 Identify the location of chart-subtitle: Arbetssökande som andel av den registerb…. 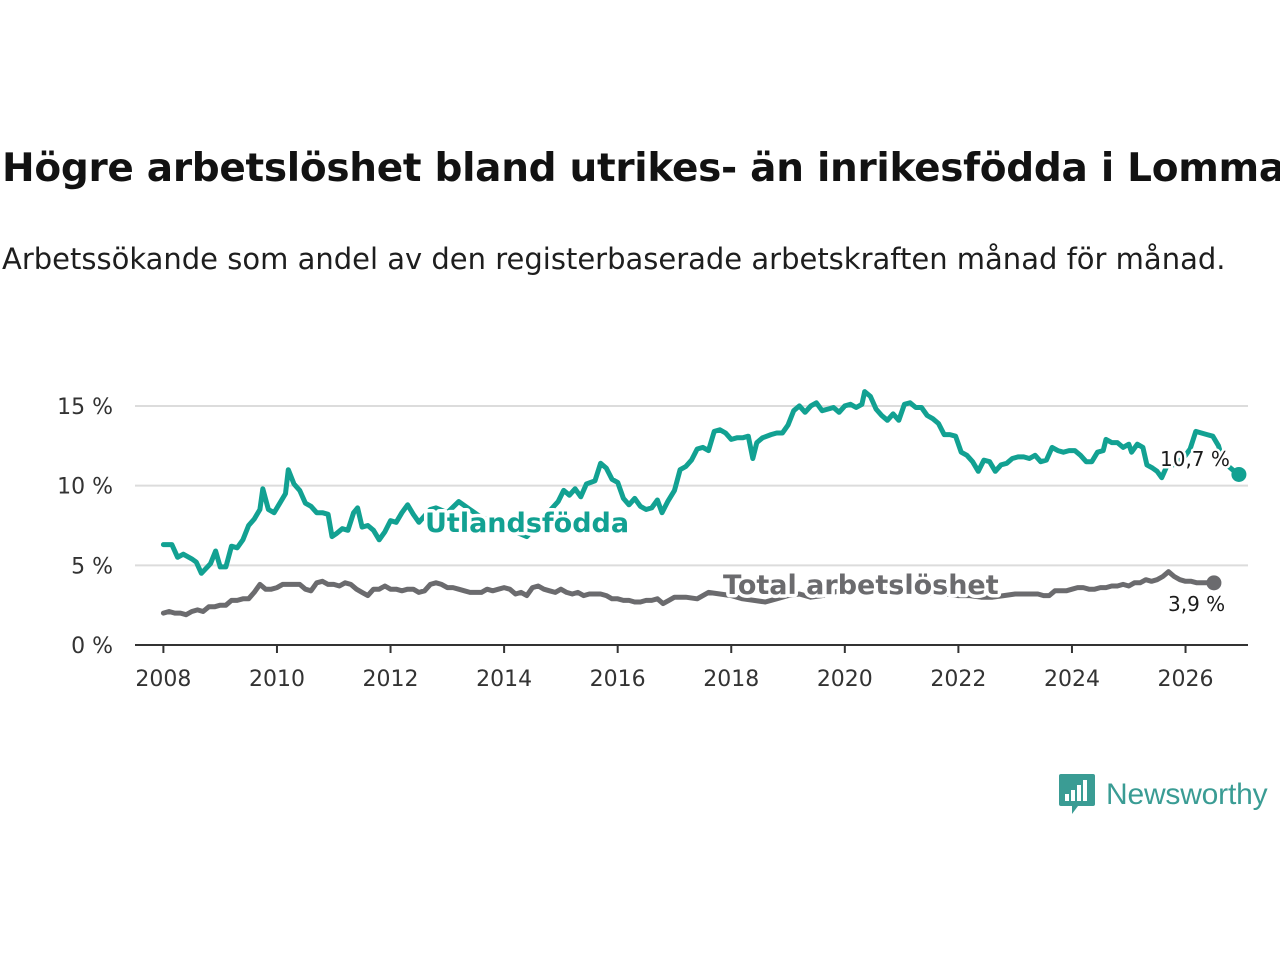
(614, 259).